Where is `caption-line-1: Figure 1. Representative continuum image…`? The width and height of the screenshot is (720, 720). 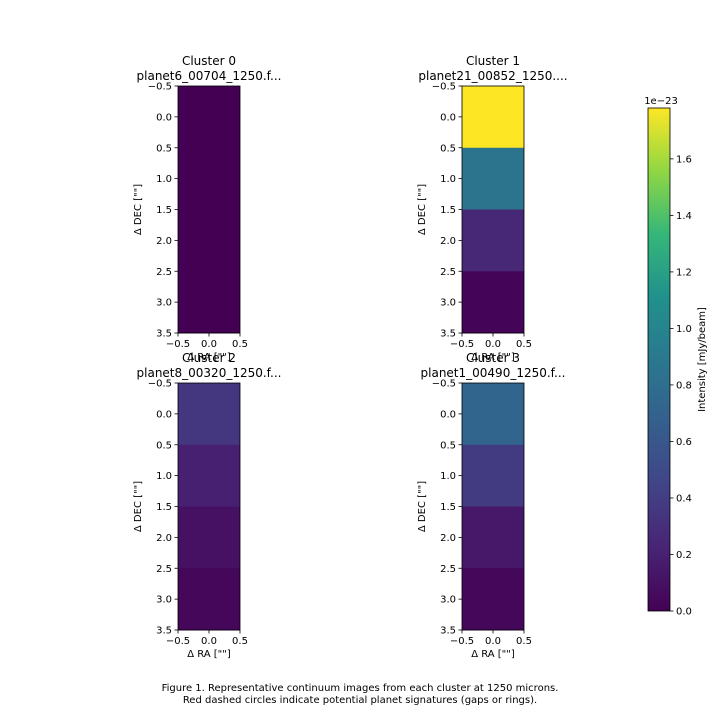
caption-line-1: Figure 1. Representative continuum image… is located at coordinates (360, 688).